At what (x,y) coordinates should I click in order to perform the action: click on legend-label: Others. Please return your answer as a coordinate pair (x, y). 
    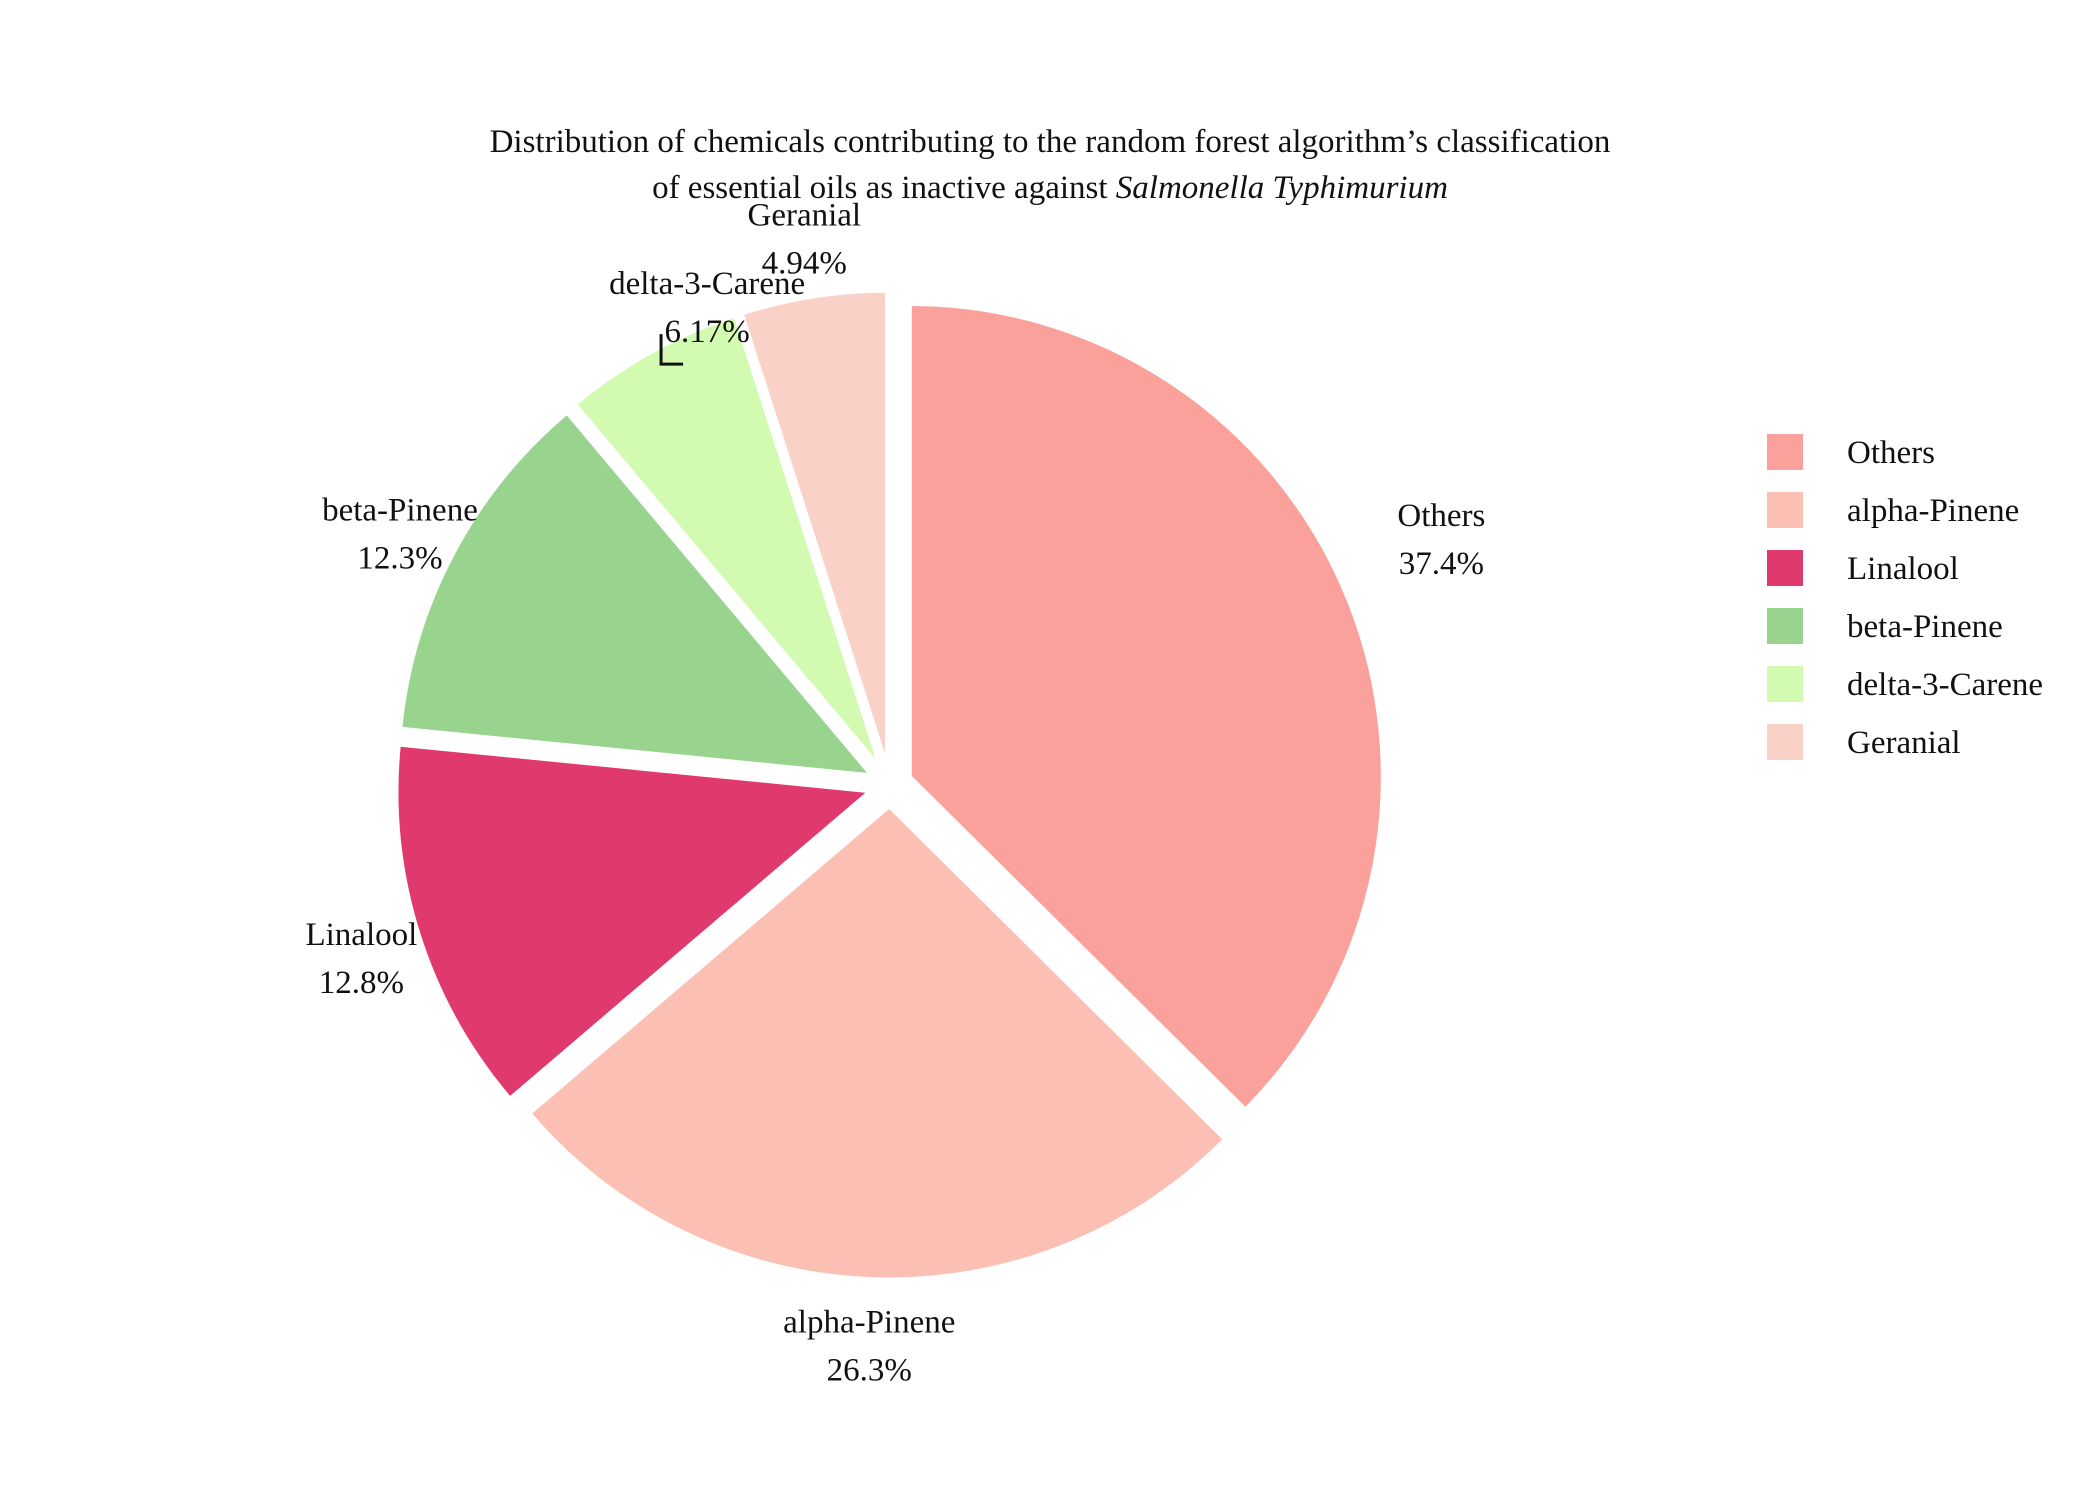
    Looking at the image, I should click on (1891, 453).